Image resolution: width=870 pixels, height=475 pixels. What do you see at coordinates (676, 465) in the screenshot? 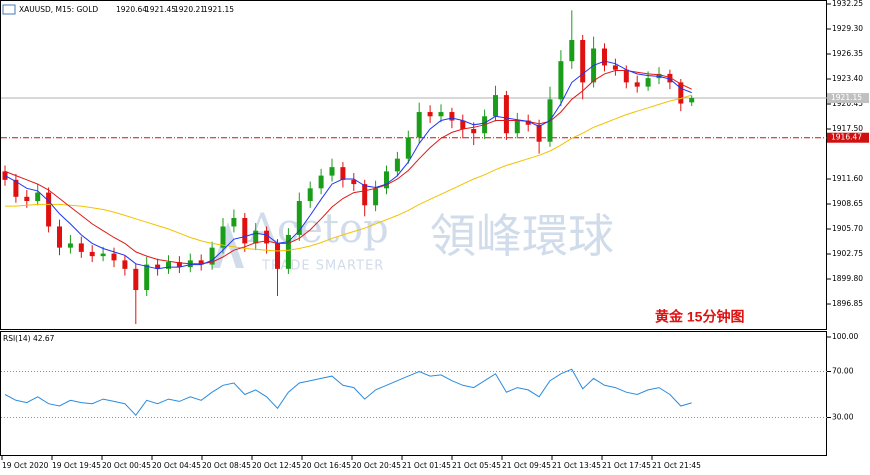
I see `x-tick-label: 21 Oct 21:45` at bounding box center [676, 465].